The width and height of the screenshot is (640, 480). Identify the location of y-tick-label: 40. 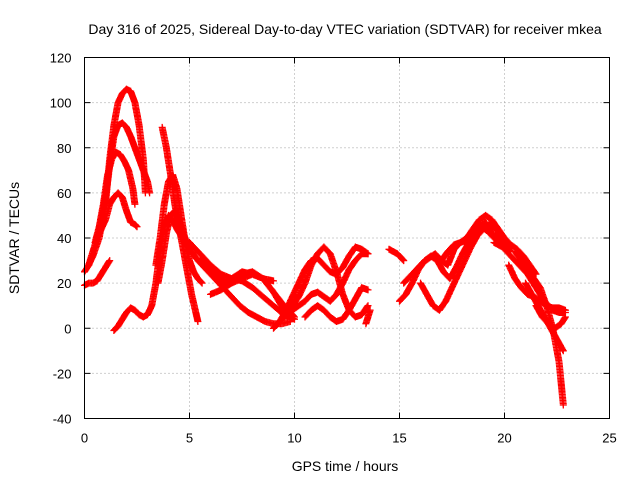
(64, 238).